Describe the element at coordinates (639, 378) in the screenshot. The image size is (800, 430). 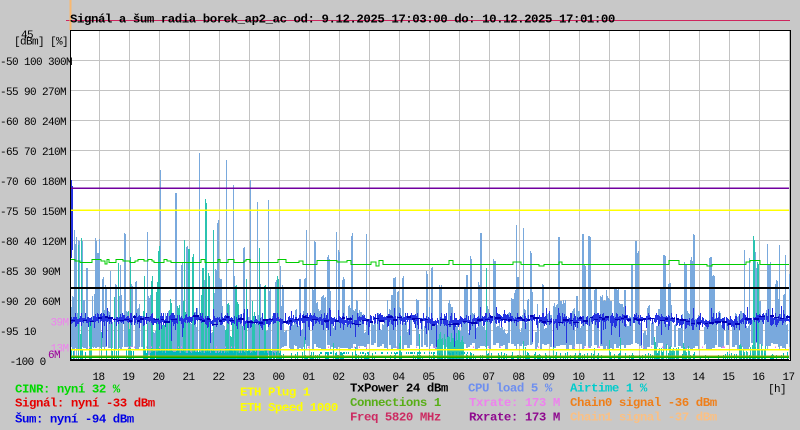
I see `svg-text: 12` at that location.